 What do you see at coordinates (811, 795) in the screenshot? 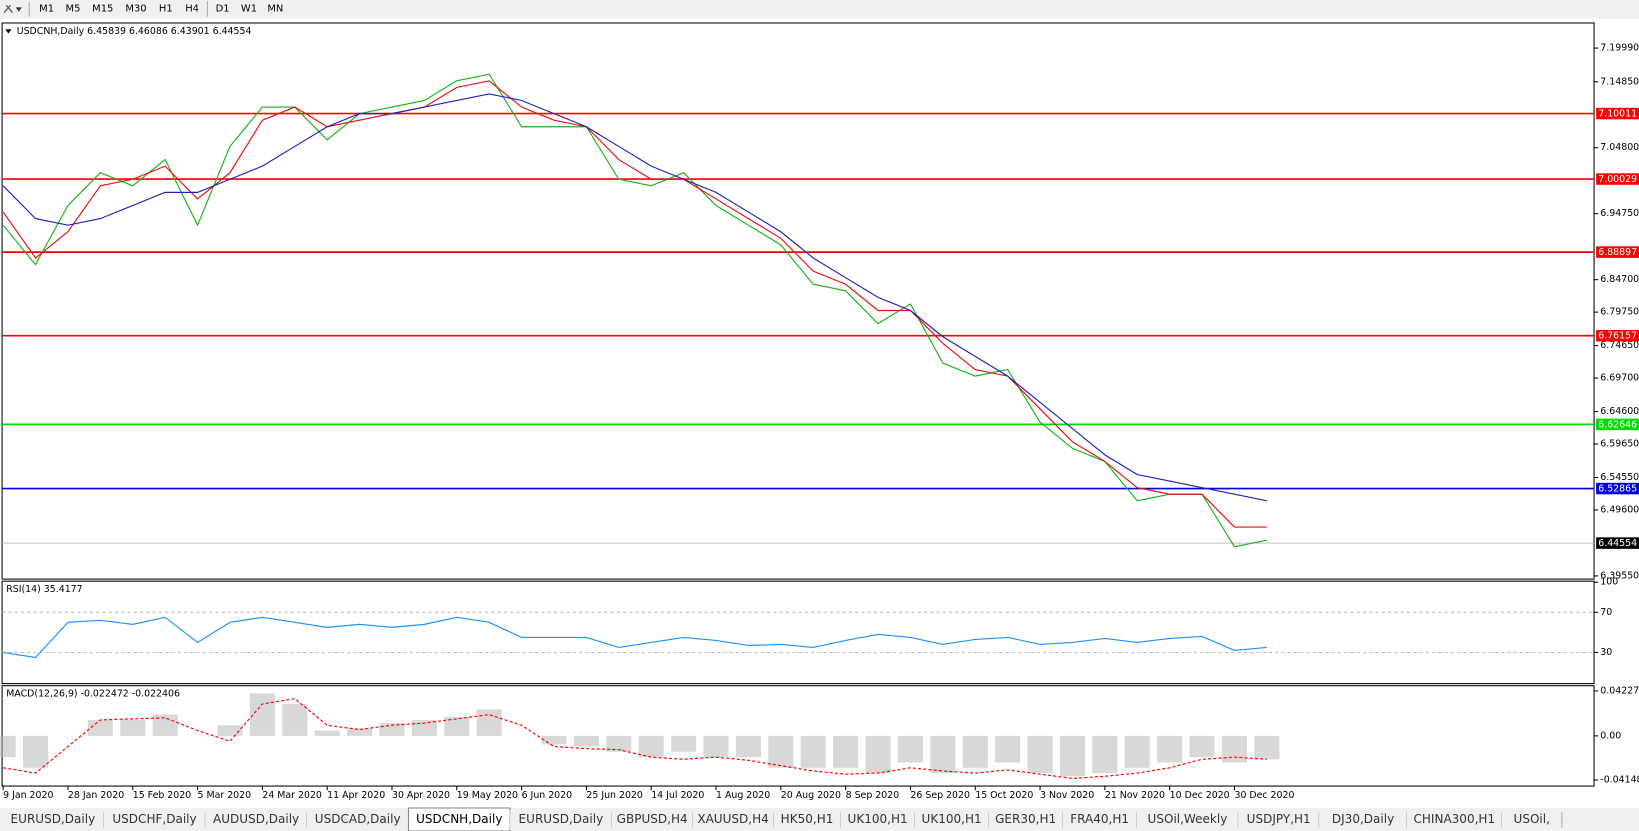
I see `x-tick-label: 20 Aug 2020` at bounding box center [811, 795].